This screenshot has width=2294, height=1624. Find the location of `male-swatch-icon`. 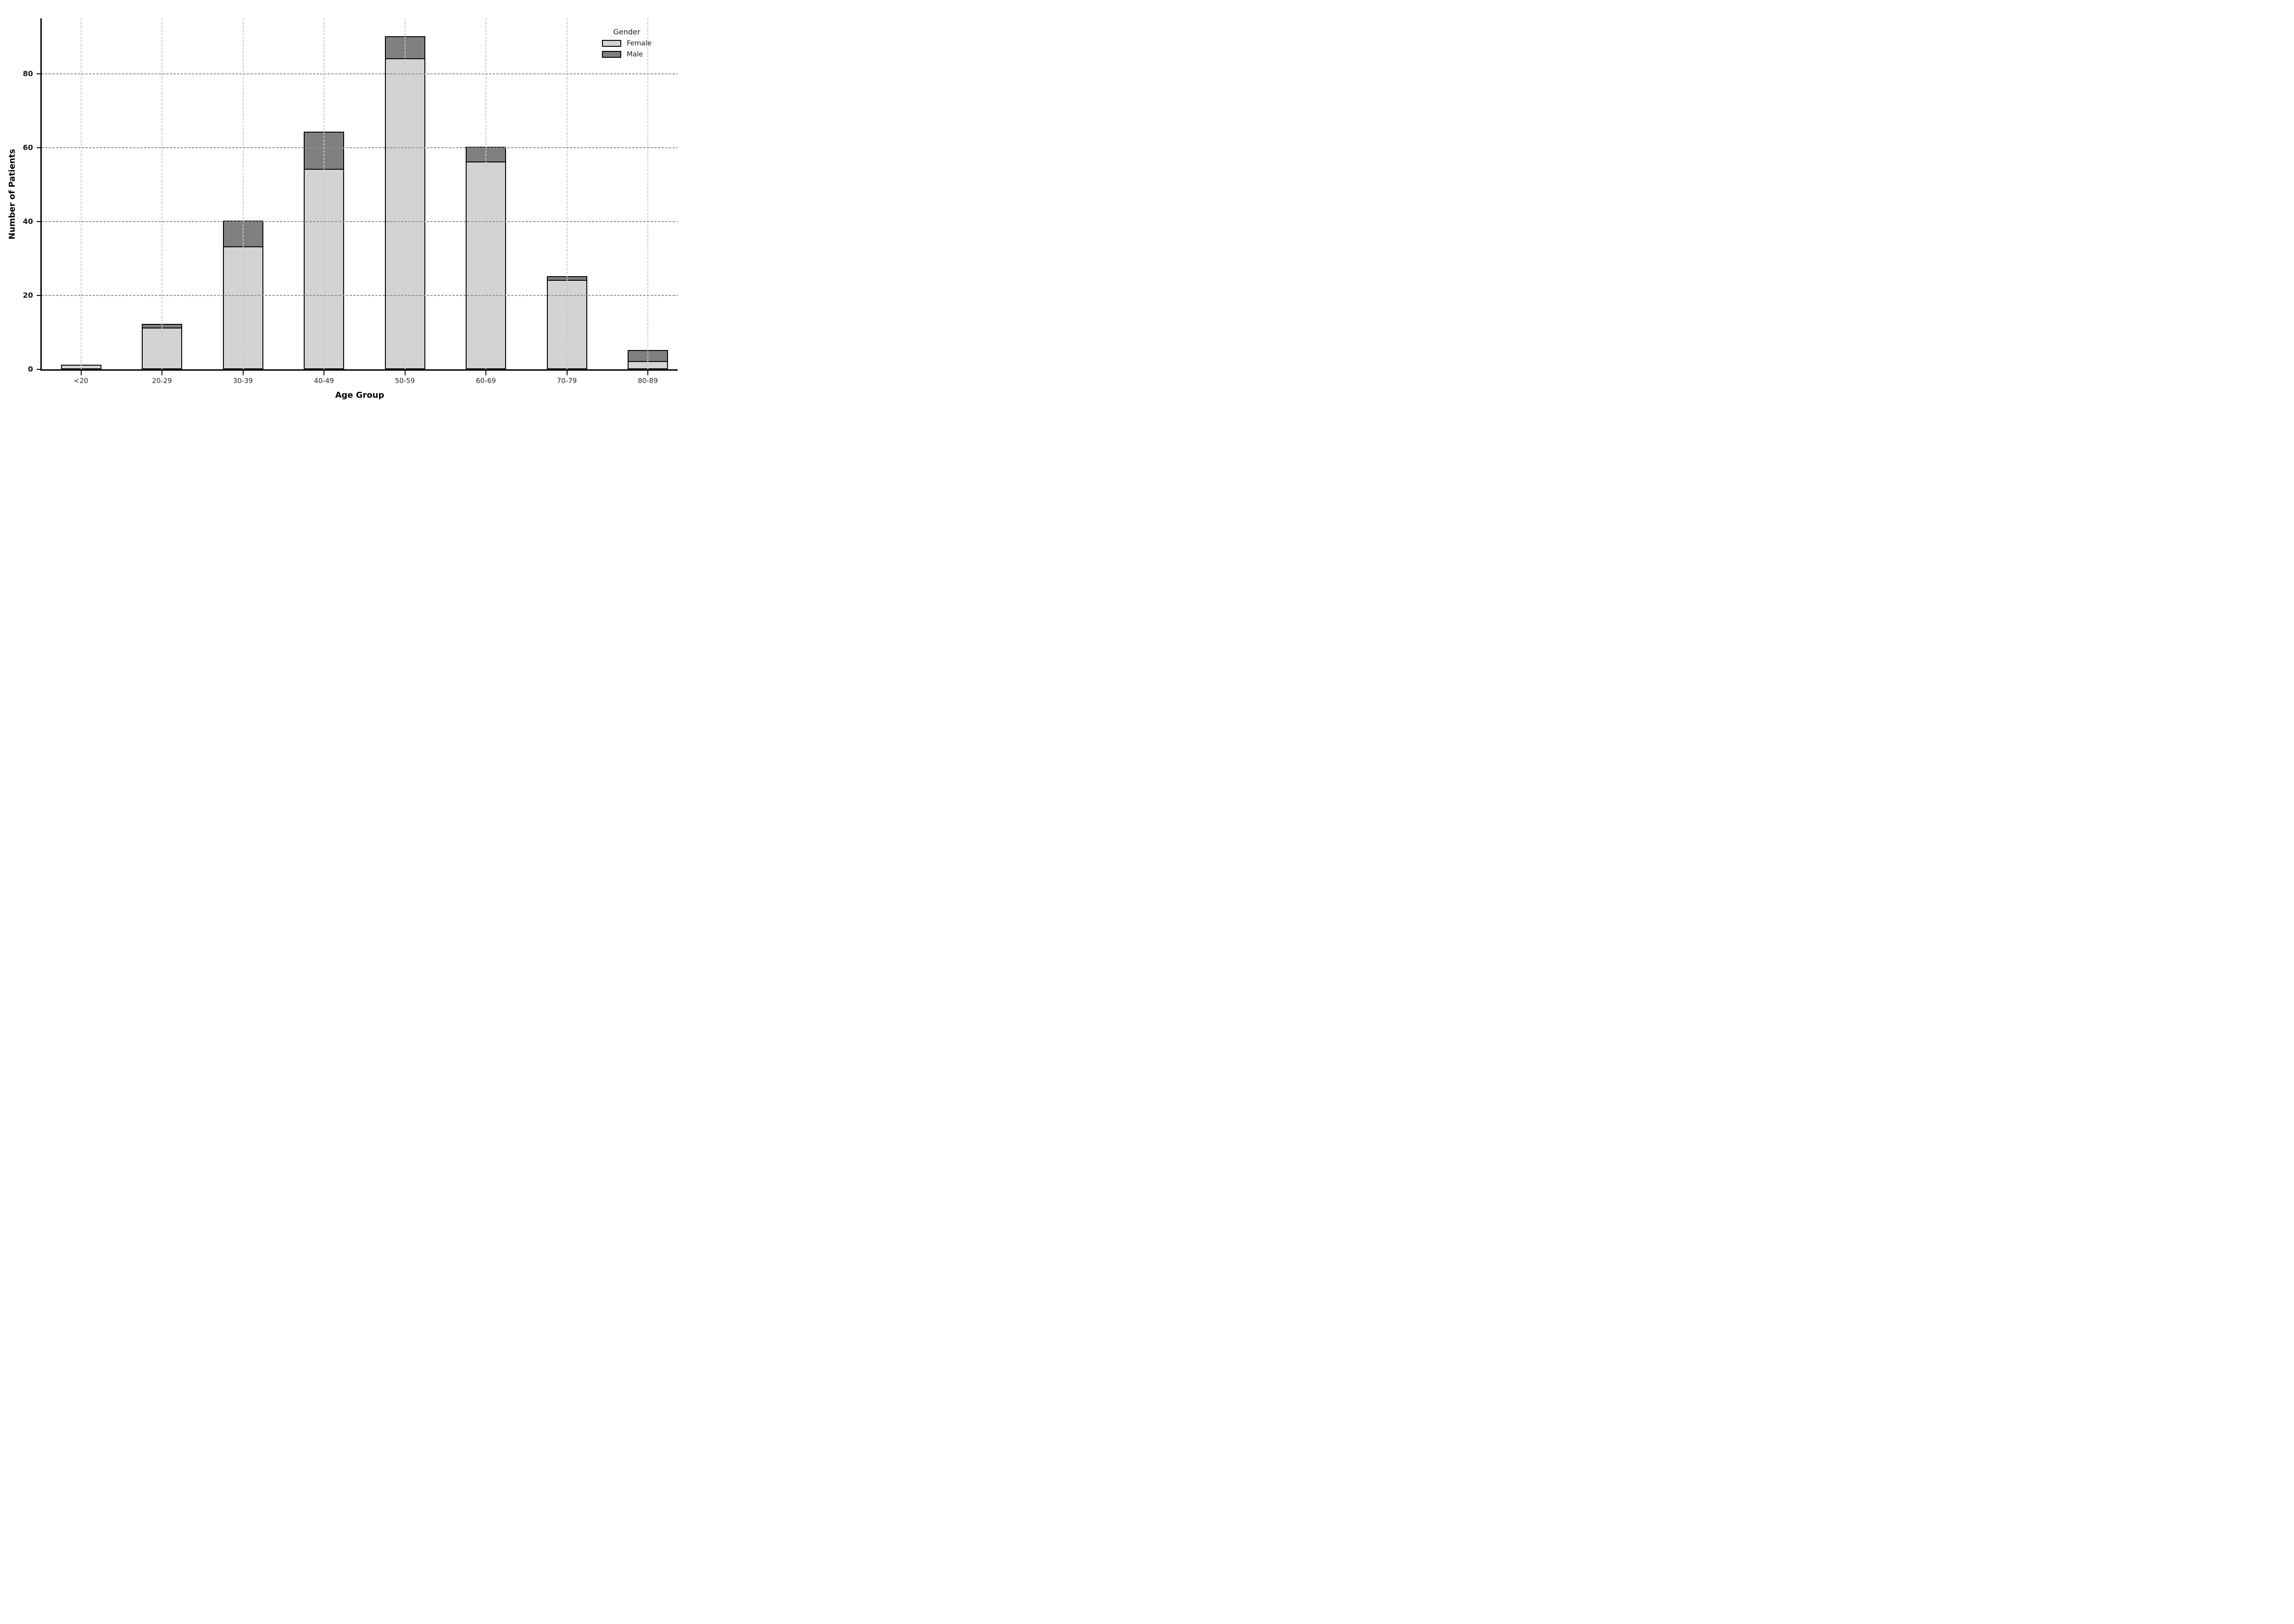

male-swatch-icon is located at coordinates (611, 54).